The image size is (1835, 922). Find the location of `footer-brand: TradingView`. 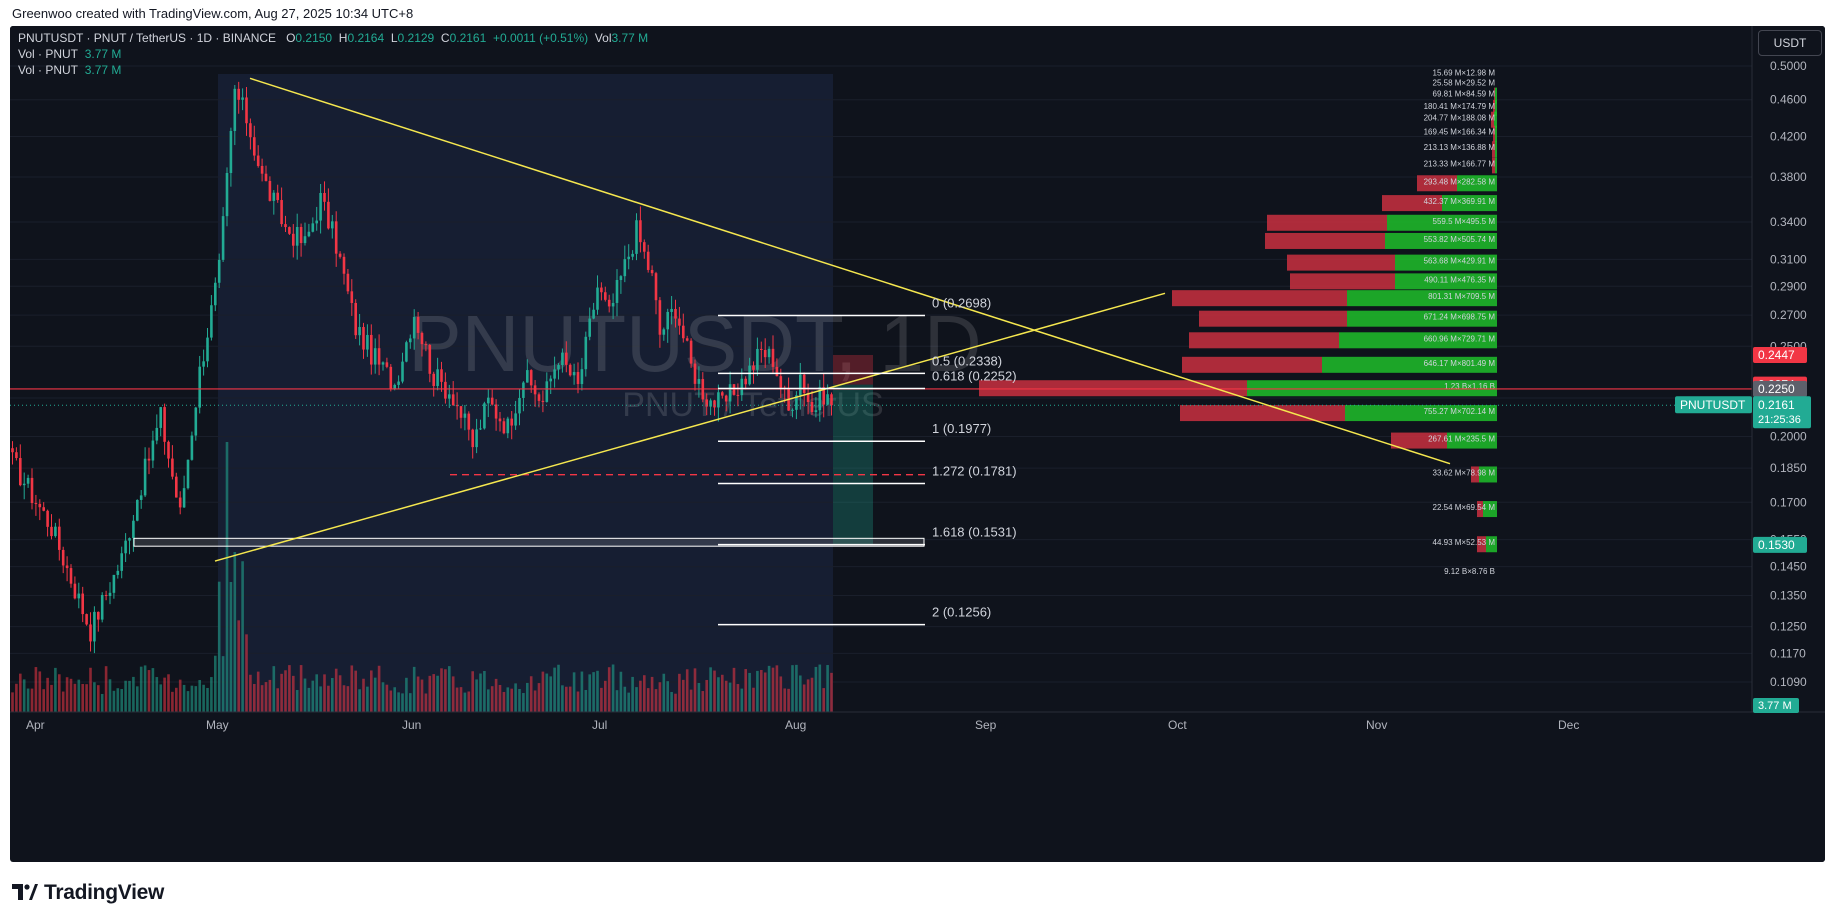

footer-brand: TradingView is located at coordinates (104, 892).